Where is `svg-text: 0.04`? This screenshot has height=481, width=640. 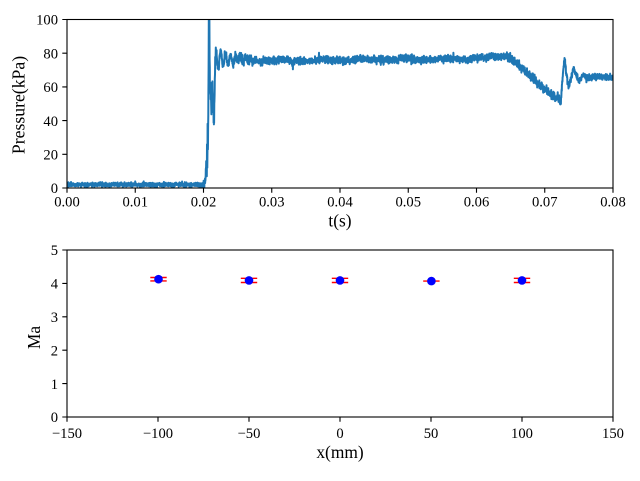 svg-text: 0.04 is located at coordinates (340, 203).